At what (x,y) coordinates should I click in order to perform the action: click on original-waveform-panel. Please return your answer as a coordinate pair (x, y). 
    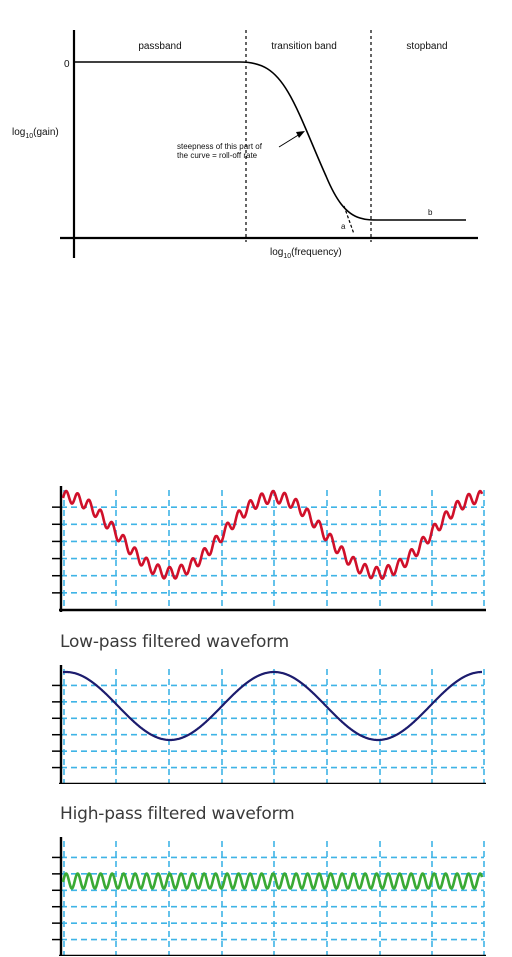
    Looking at the image, I should click on (256, 545).